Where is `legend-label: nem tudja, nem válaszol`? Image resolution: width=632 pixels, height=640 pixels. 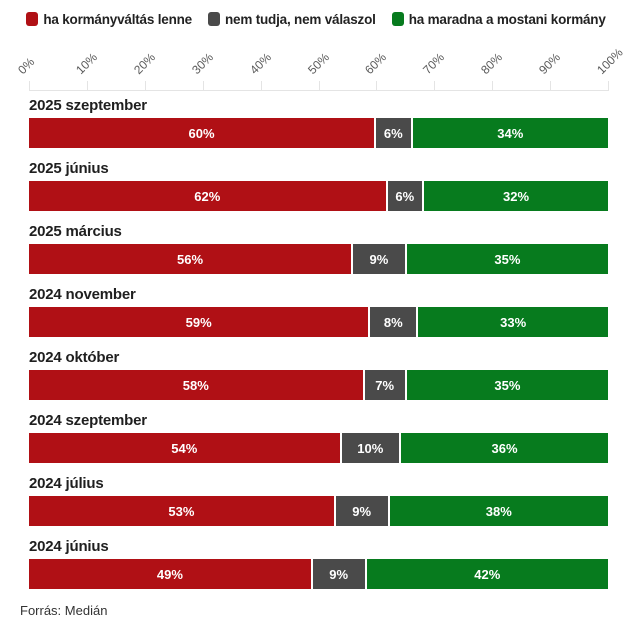 legend-label: nem tudja, nem válaszol is located at coordinates (300, 19).